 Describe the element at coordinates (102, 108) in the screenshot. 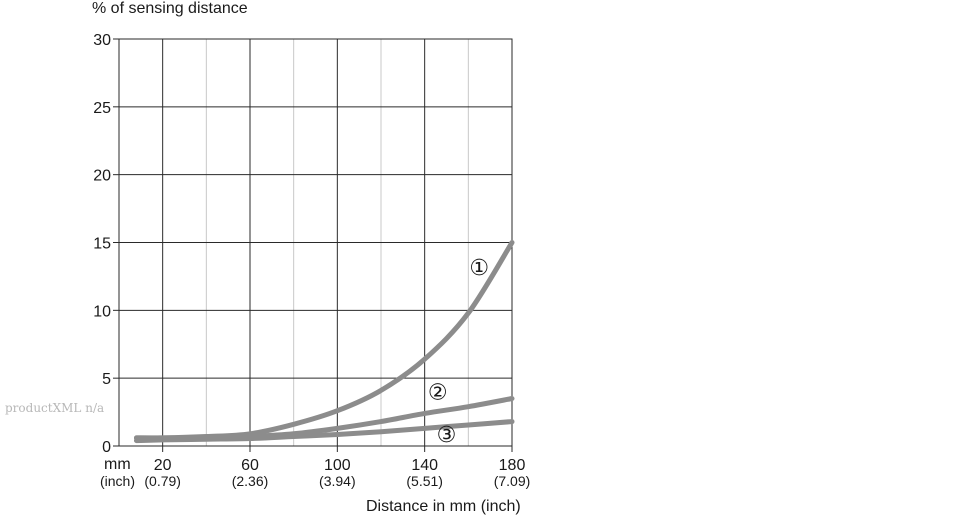

I see `y-tick-label: 25` at that location.